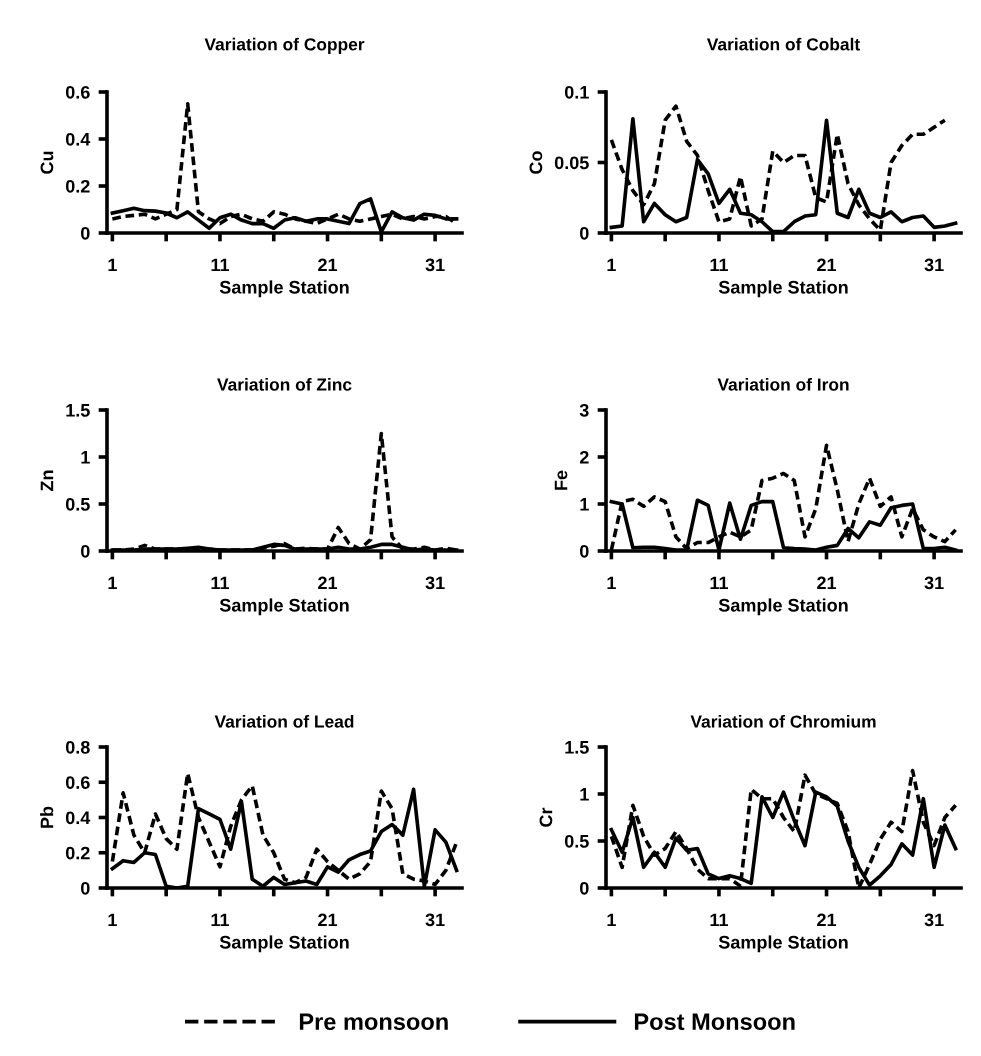 This screenshot has width=981, height=1056. What do you see at coordinates (584, 410) in the screenshot?
I see `y-tick-label: 3` at bounding box center [584, 410].